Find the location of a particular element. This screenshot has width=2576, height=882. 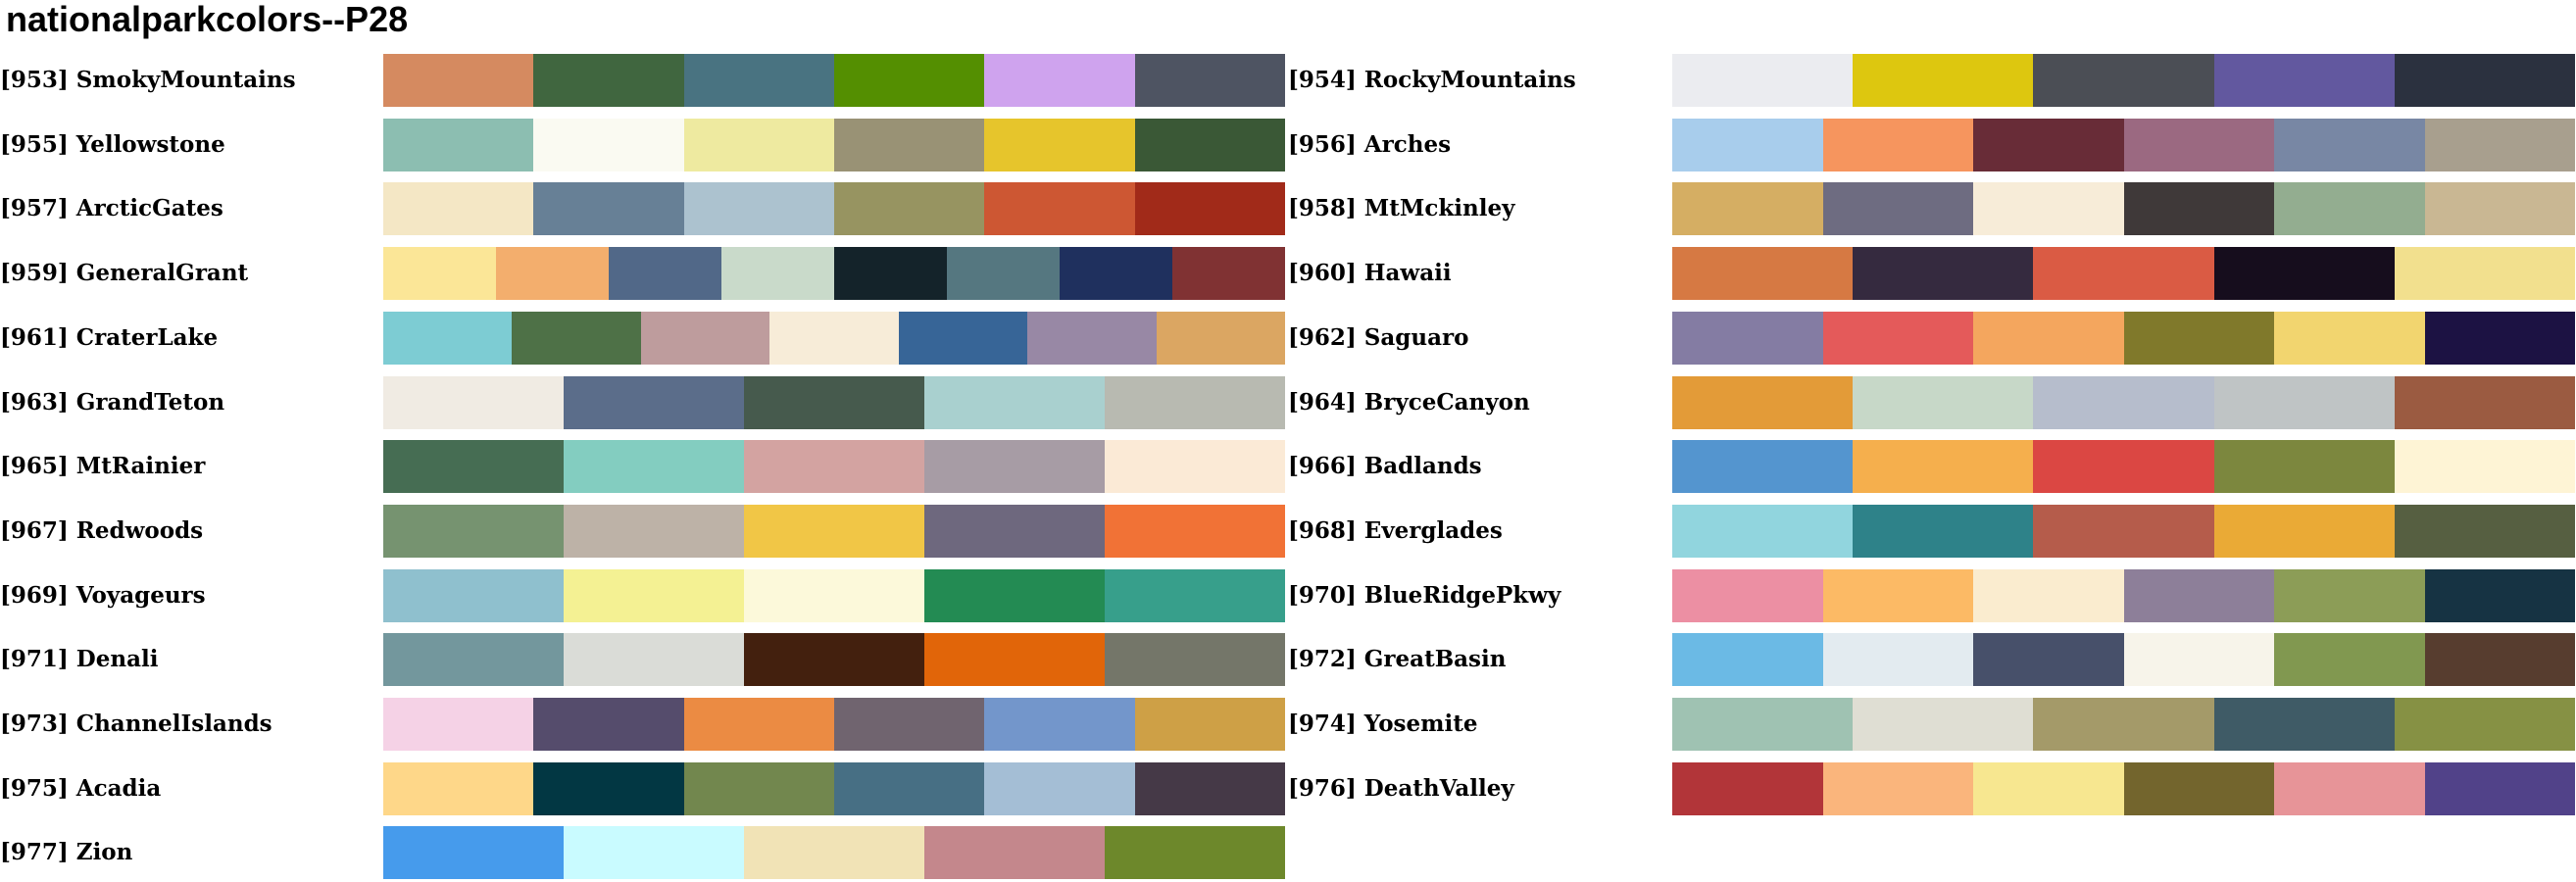

palette-label: [959] GeneralGrant is located at coordinates (124, 273).